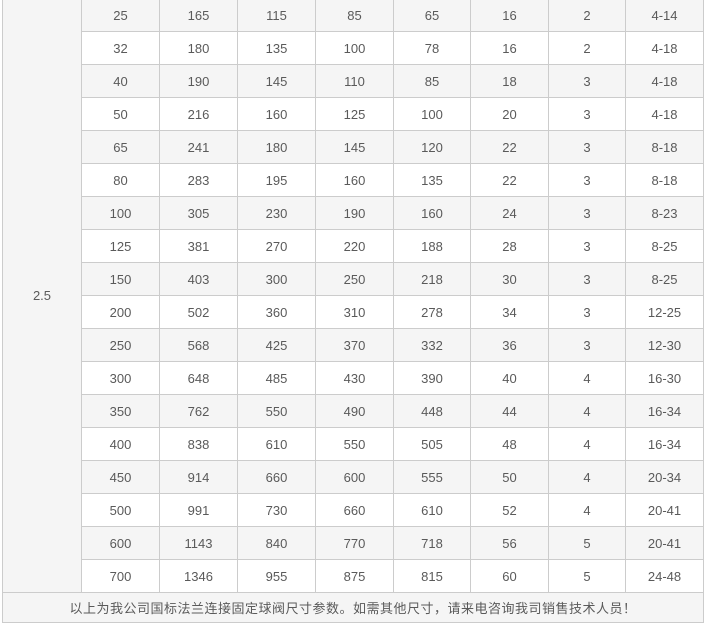 The height and width of the screenshot is (629, 705). I want to click on table-cell: 200, so click(120, 312).